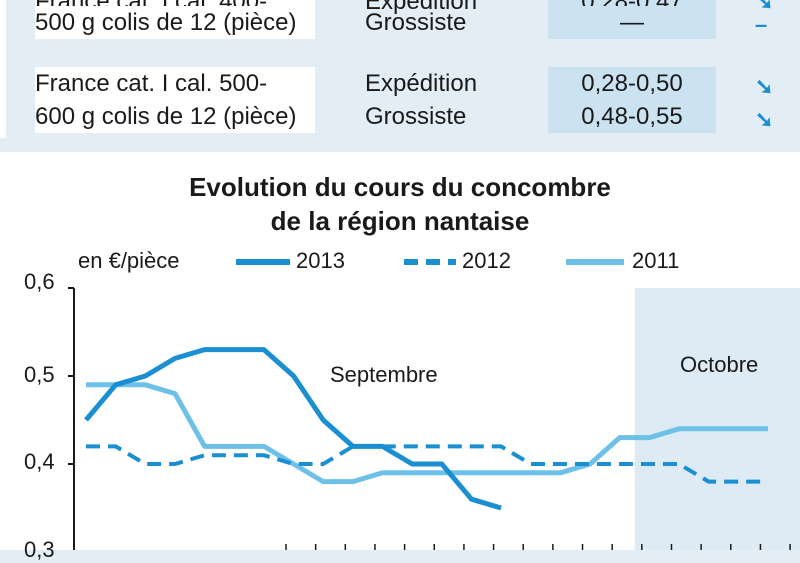 This screenshot has width=800, height=563. I want to click on row2-price-line2: 0,48-0,55, so click(632, 116).